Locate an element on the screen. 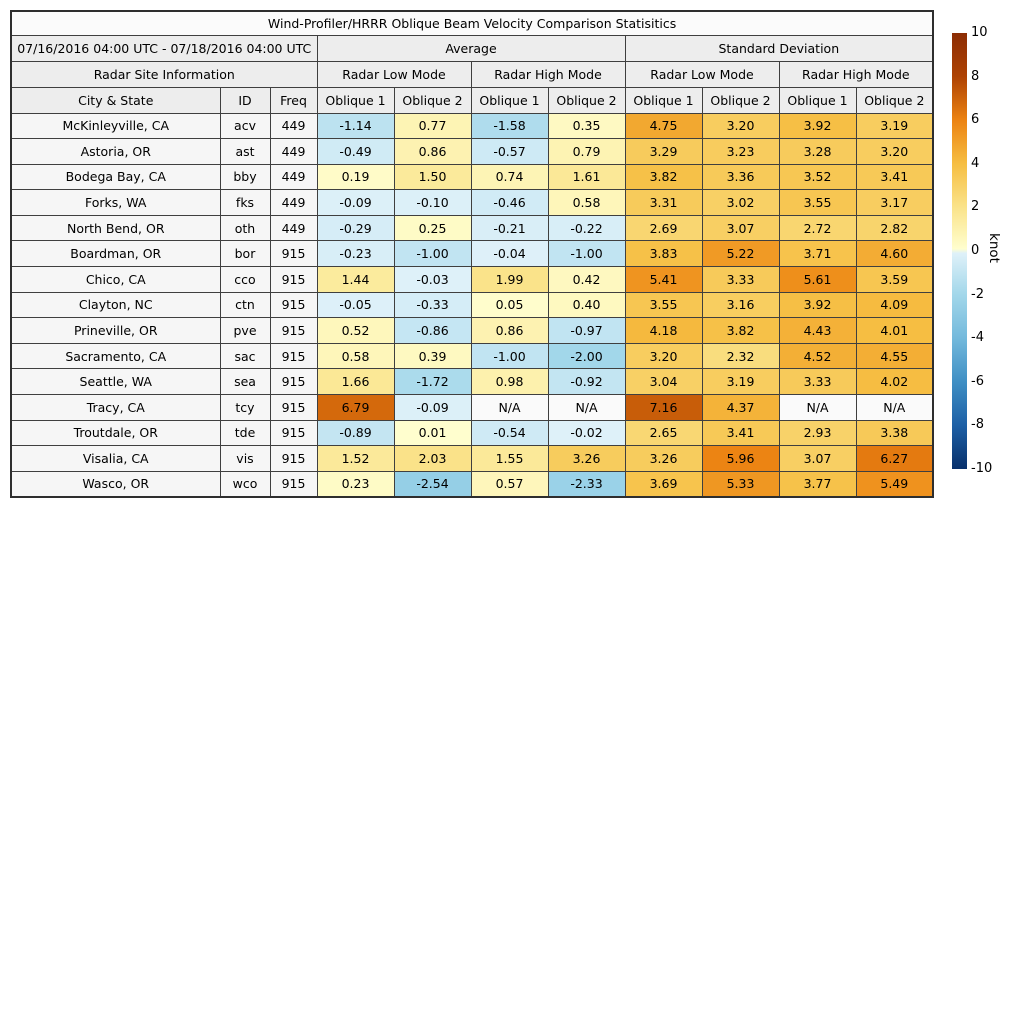 The height and width of the screenshot is (1024, 1024). value-cell: 1.55 is located at coordinates (509, 458).